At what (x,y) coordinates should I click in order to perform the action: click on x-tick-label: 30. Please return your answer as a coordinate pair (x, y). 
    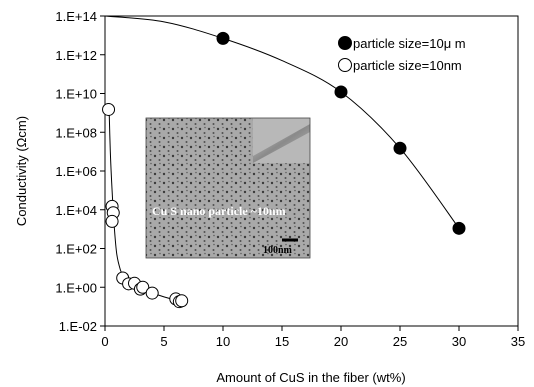
    Looking at the image, I should click on (459, 341).